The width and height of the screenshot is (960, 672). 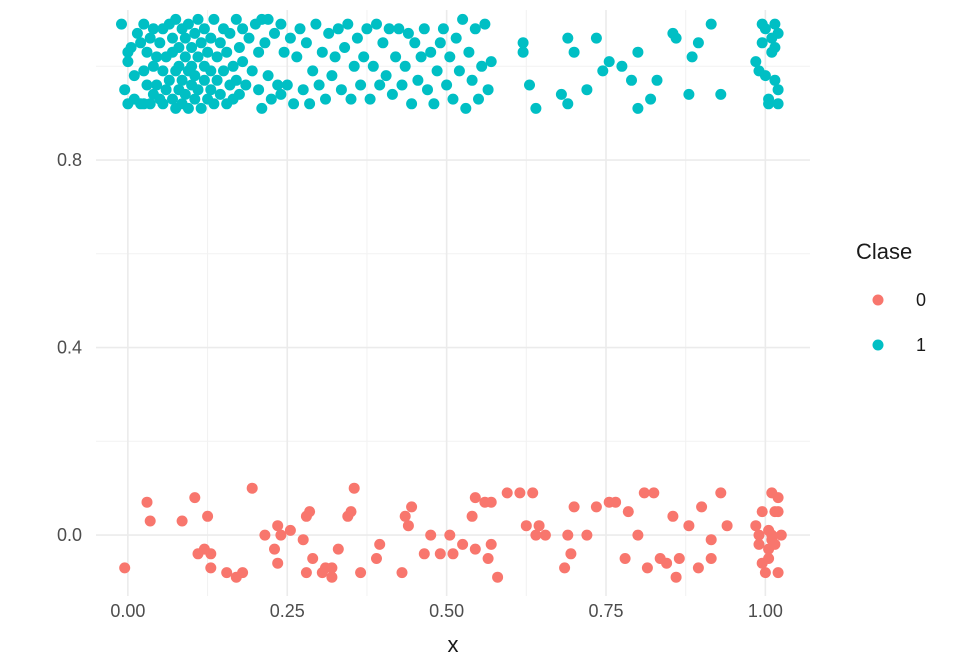 What do you see at coordinates (921, 345) in the screenshot?
I see `legend-label-1: 1` at bounding box center [921, 345].